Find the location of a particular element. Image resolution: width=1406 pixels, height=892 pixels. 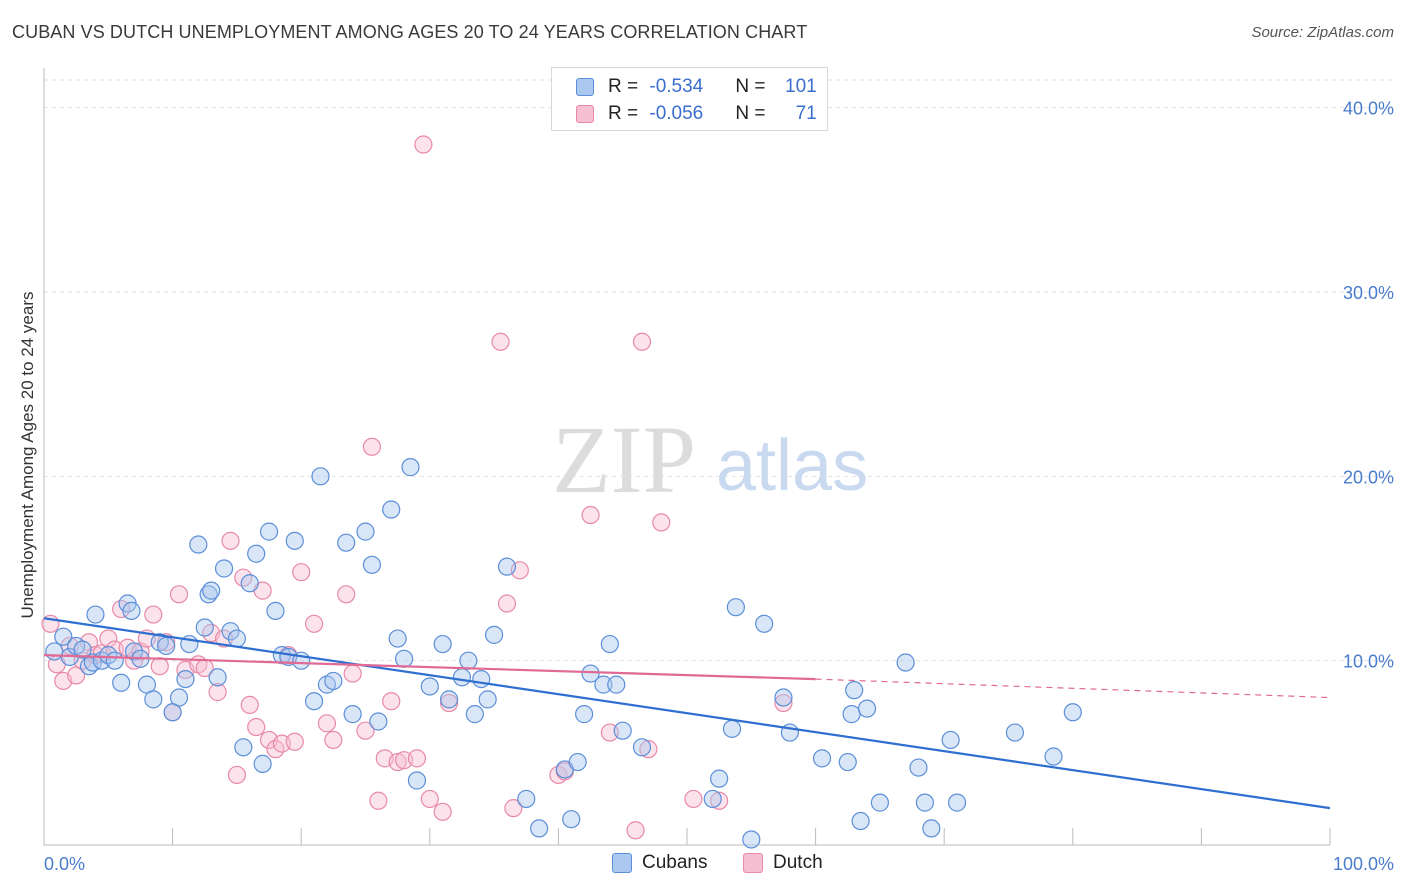

series-legend: Cubans Dutch is located at coordinates (703, 865).